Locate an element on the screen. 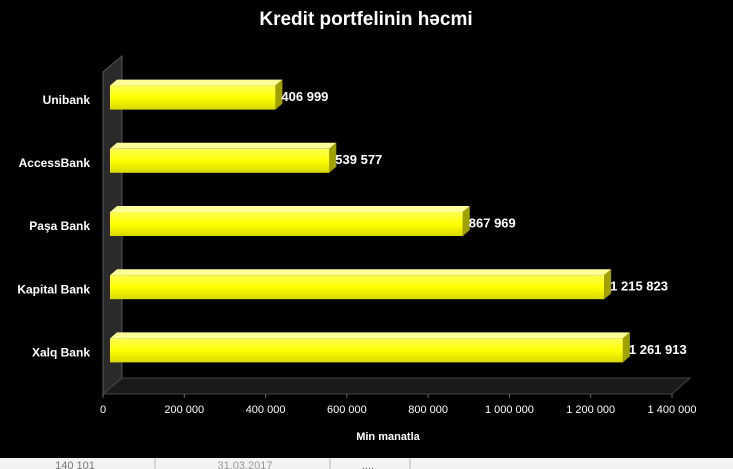  sheet-cell: 31.03.2017 is located at coordinates (244, 464).